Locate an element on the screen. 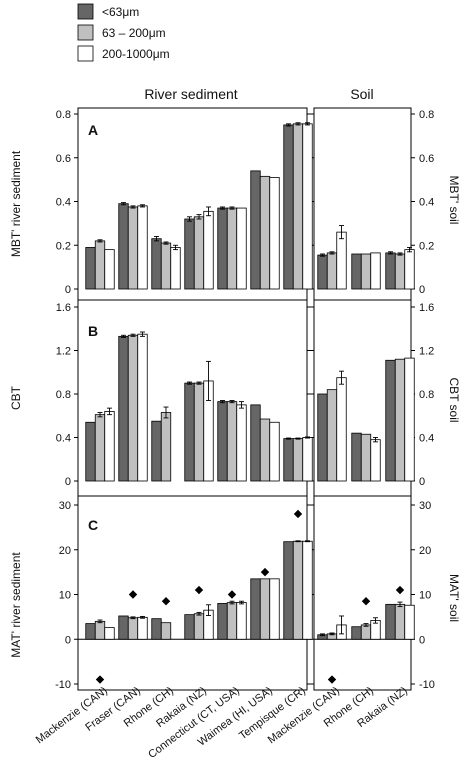 This screenshot has width=459, height=775. legend-label-fine: <63μm is located at coordinates (120, 12).